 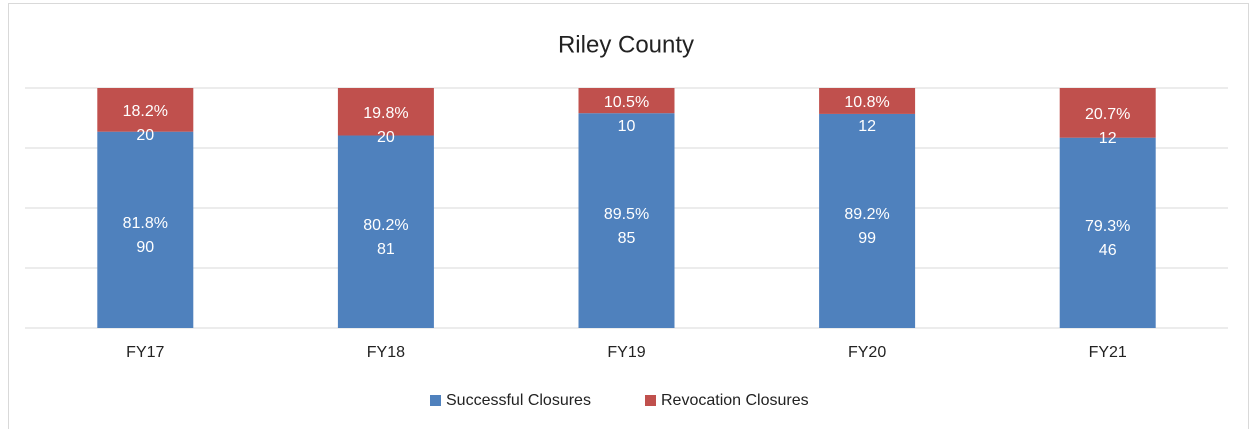 I want to click on data-label: 19.8%, so click(x=385, y=113).